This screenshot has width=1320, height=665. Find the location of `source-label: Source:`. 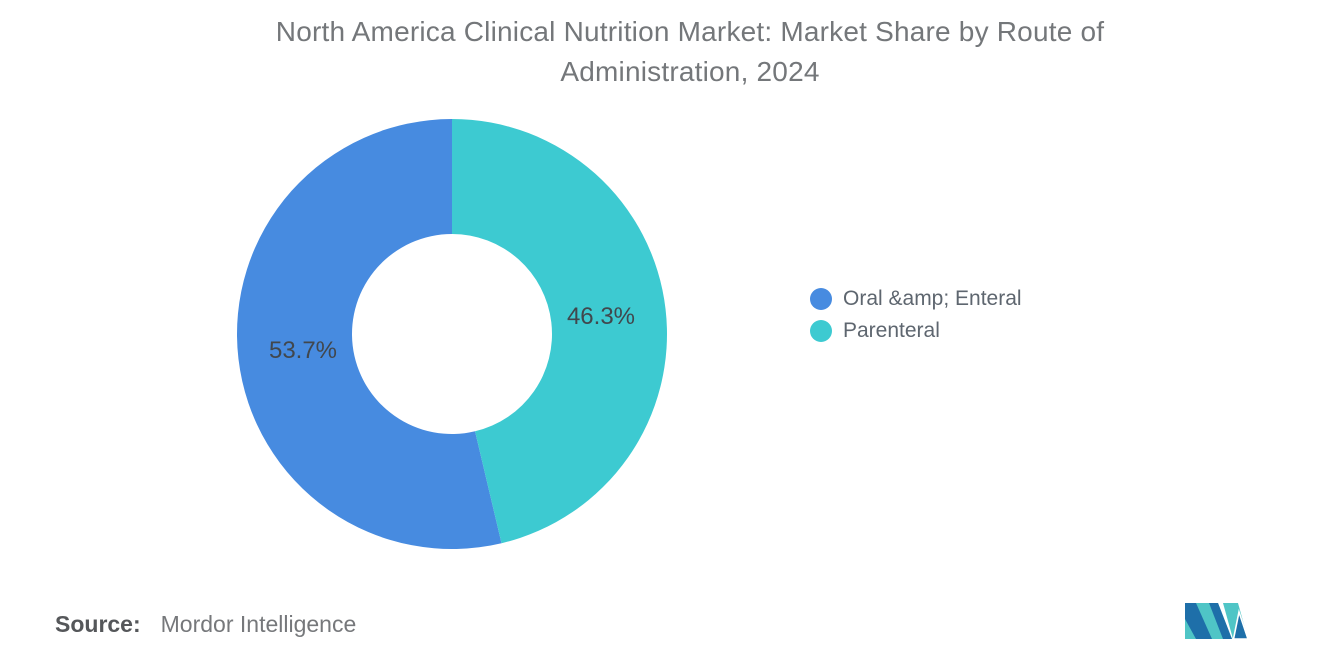

source-label: Source: is located at coordinates (98, 624).